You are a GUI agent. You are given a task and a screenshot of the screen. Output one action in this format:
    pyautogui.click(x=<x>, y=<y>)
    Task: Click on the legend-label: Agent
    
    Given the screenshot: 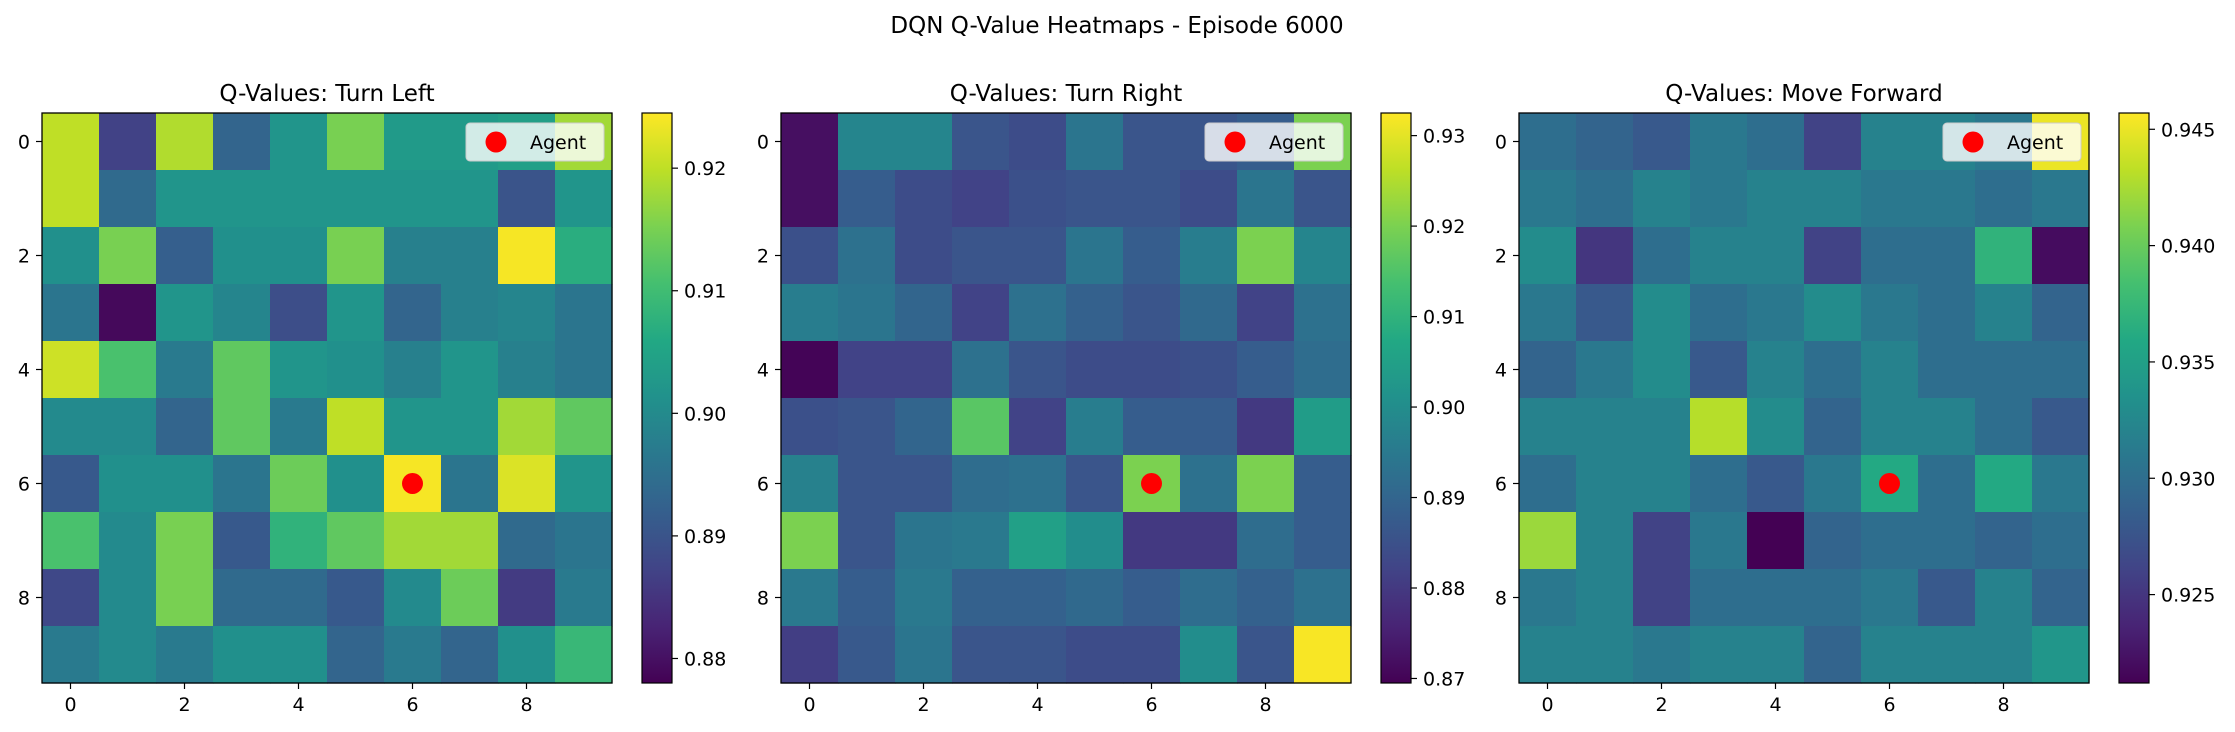 What is the action you would take?
    pyautogui.click(x=2035, y=143)
    